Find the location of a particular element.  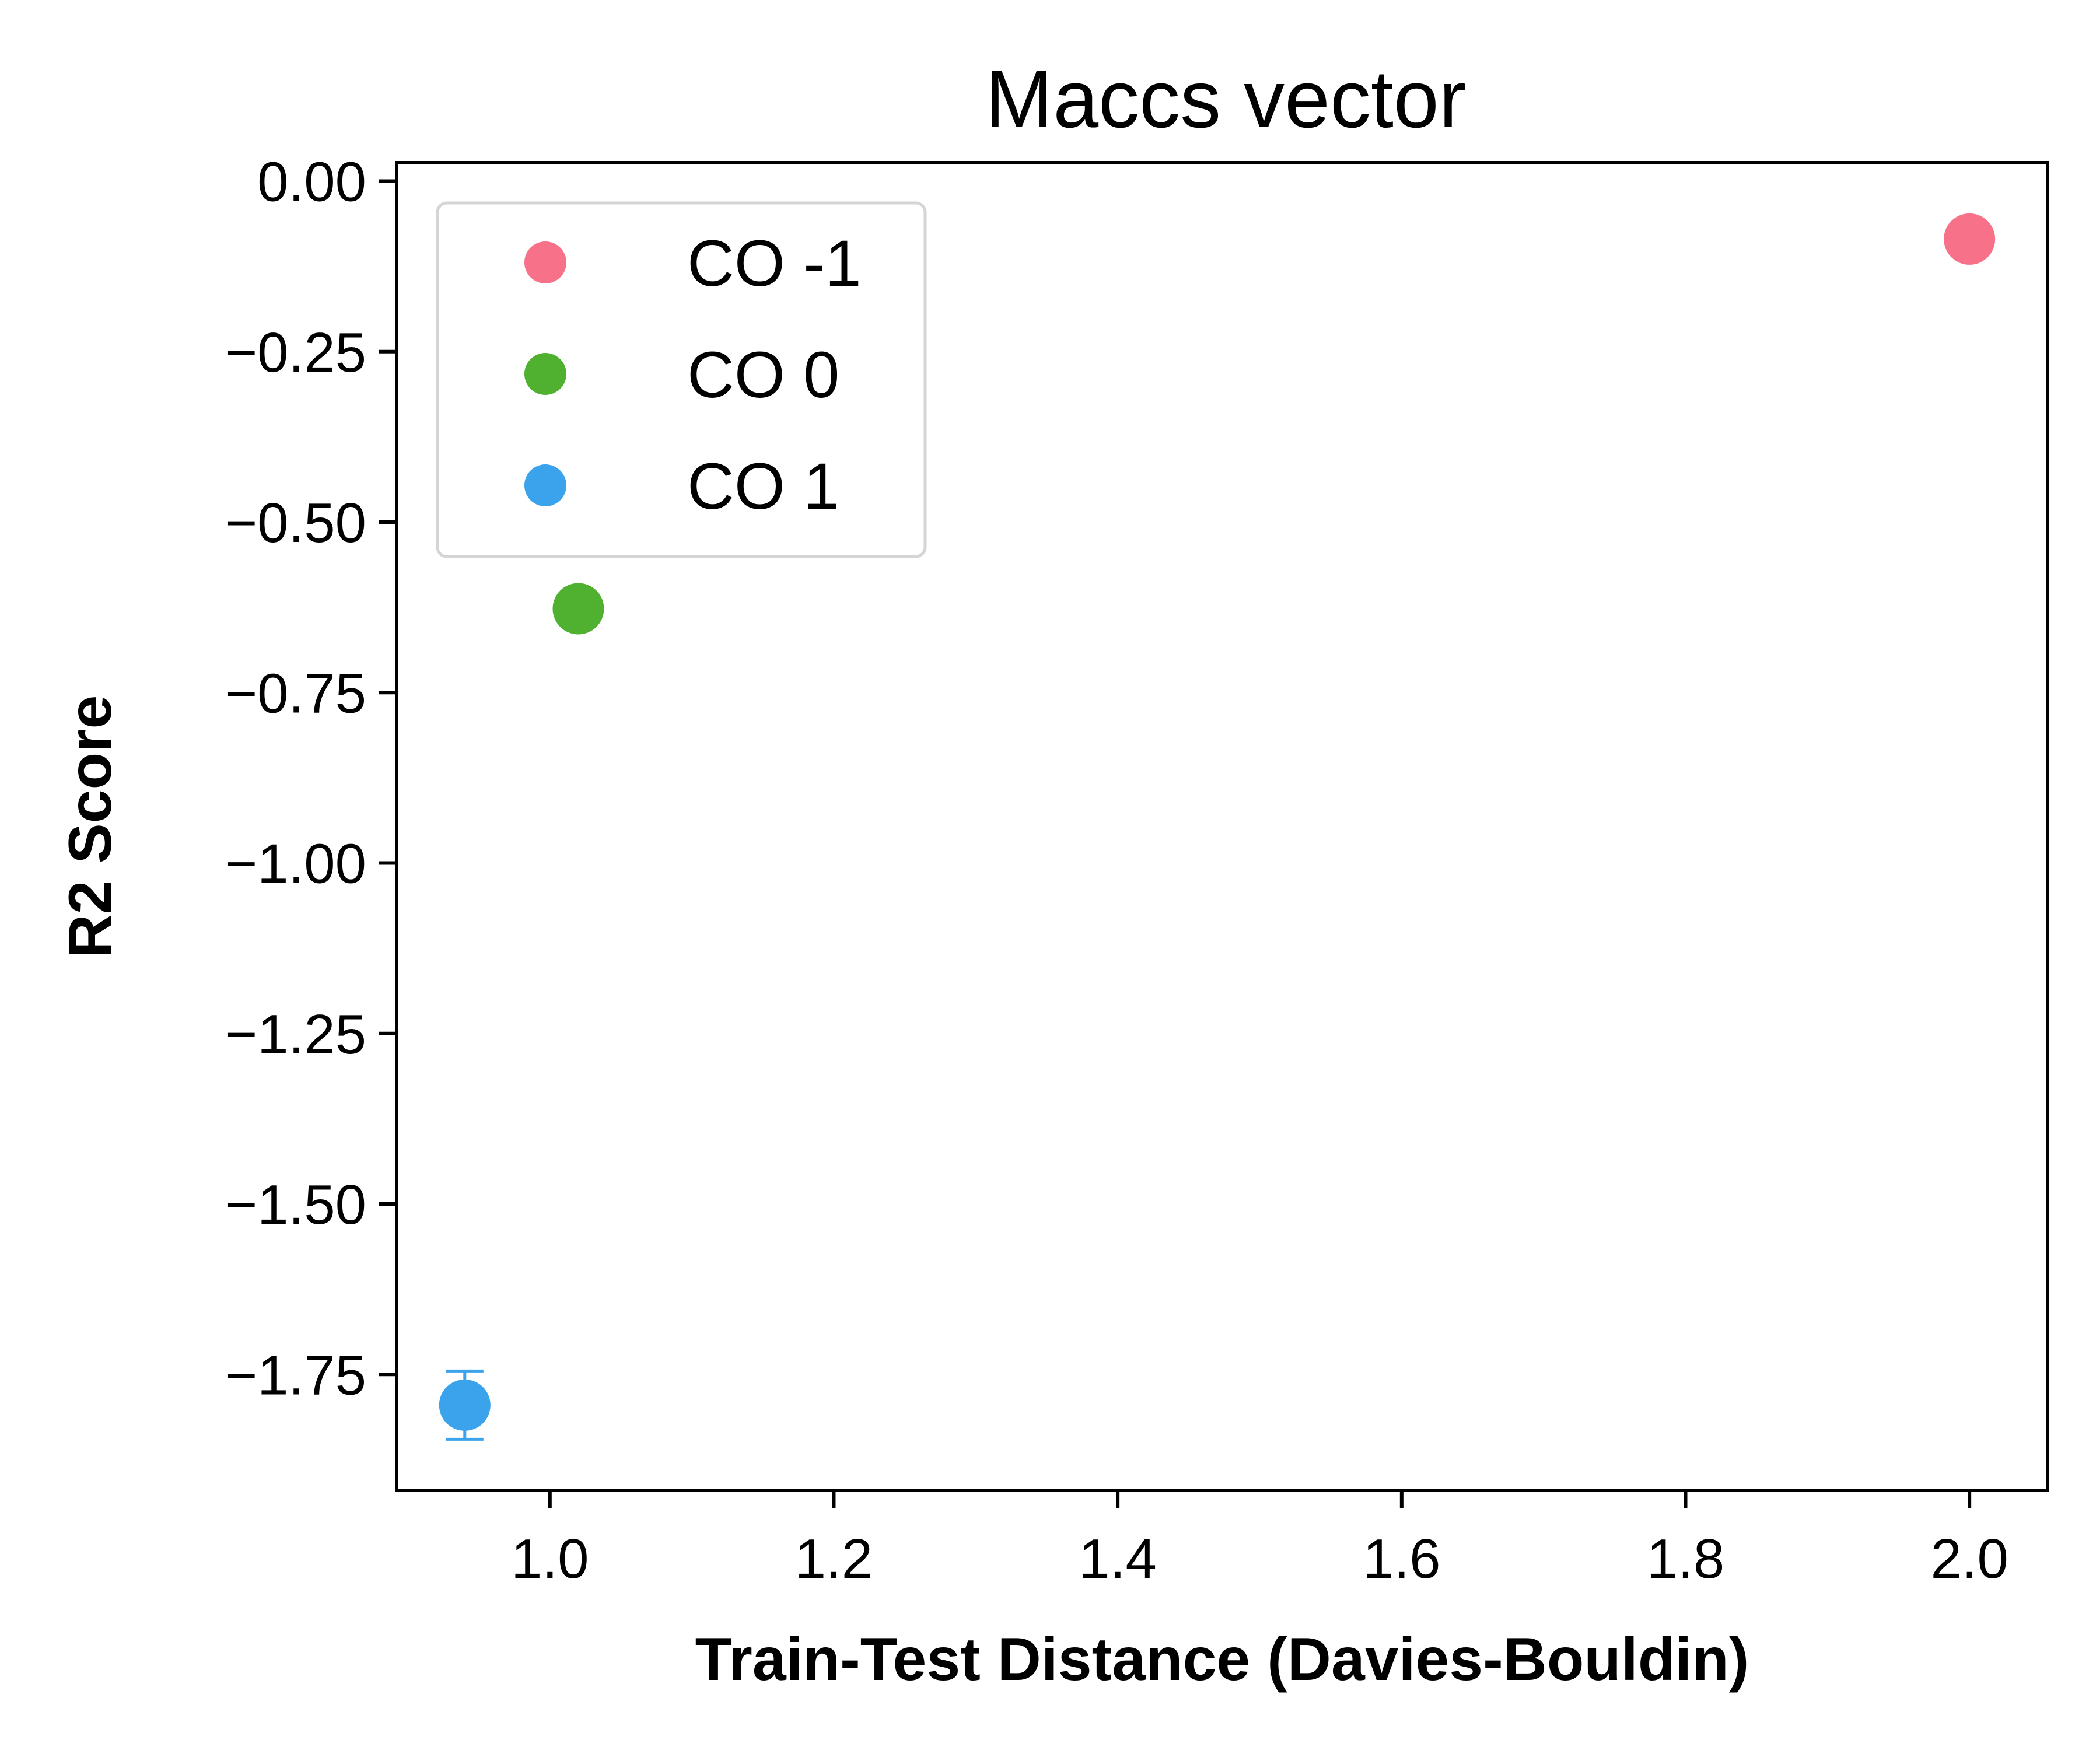

y-tick-label: −0.25 is located at coordinates (295, 352).